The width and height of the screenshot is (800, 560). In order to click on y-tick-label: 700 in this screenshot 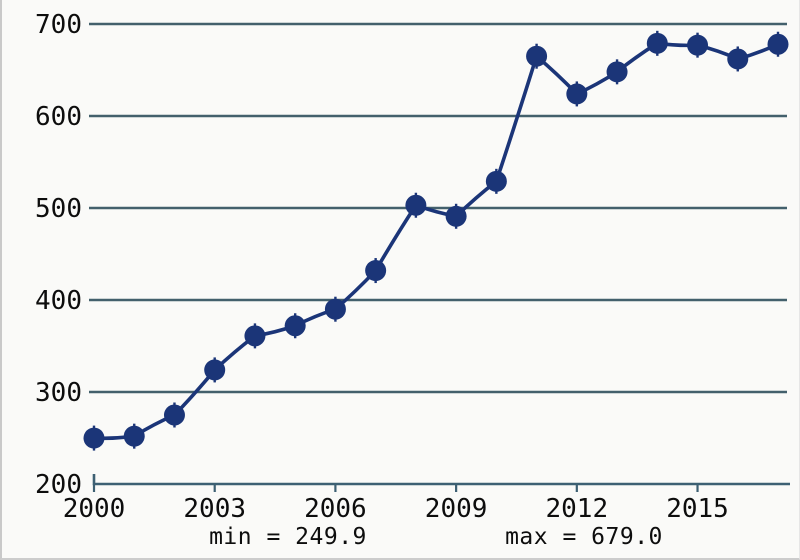, I will do `click(58, 25)`.